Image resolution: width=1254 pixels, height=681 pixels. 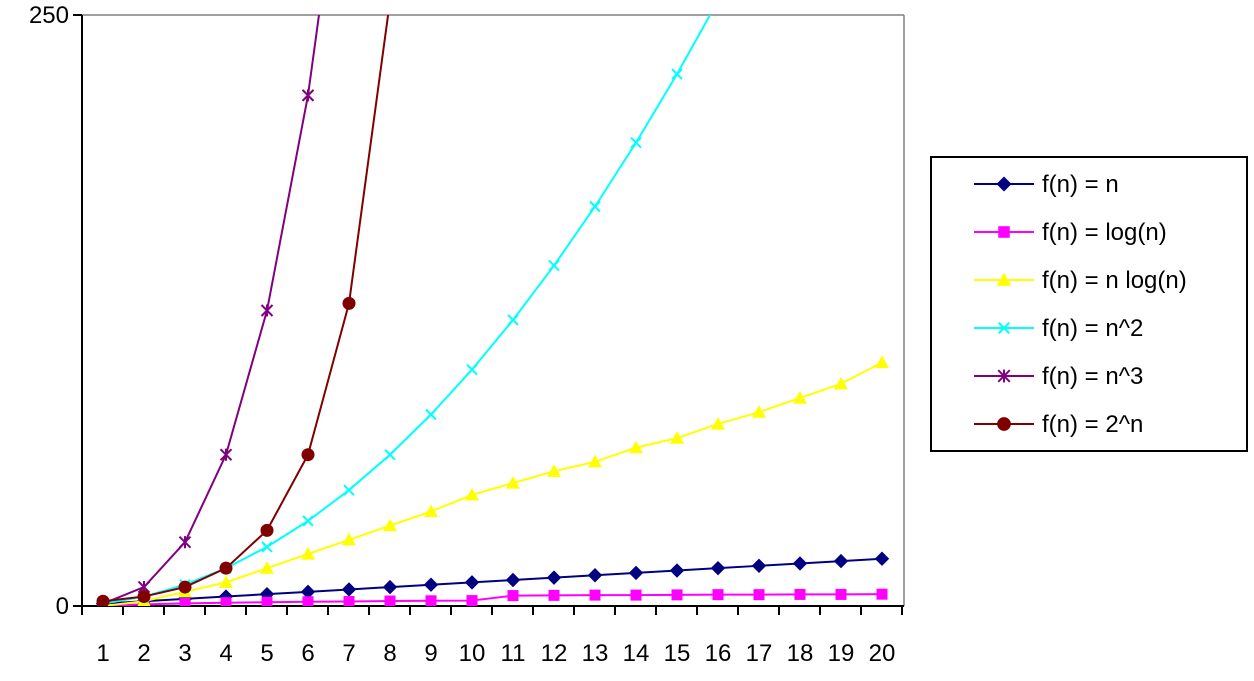 I want to click on legend-item: f(n) = 2^n, so click(x=1058, y=424).